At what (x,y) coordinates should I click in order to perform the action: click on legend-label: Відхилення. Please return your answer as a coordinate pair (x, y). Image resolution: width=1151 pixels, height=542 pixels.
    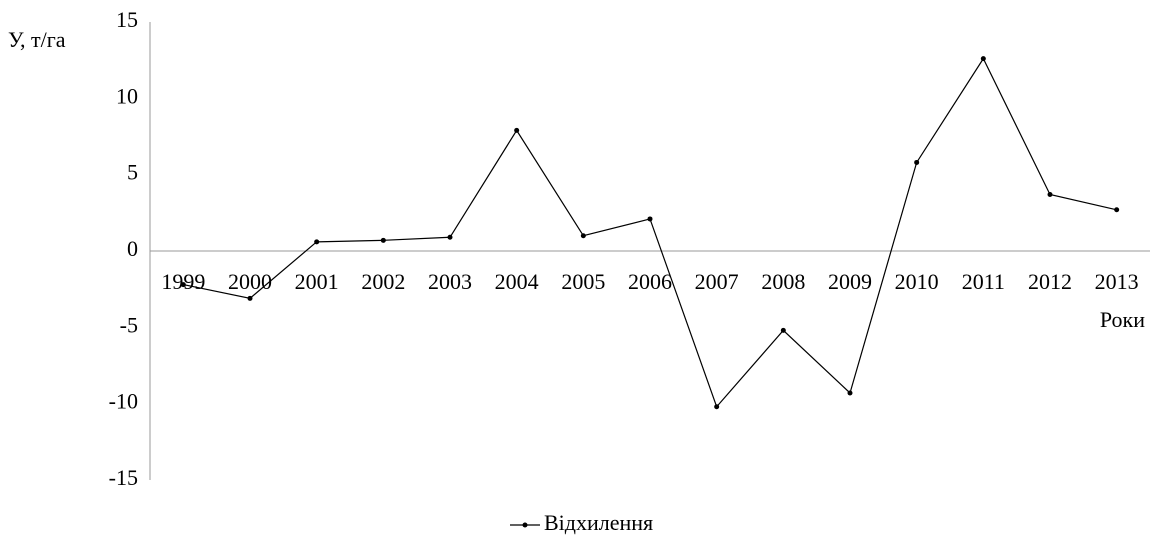
    Looking at the image, I should click on (598, 522).